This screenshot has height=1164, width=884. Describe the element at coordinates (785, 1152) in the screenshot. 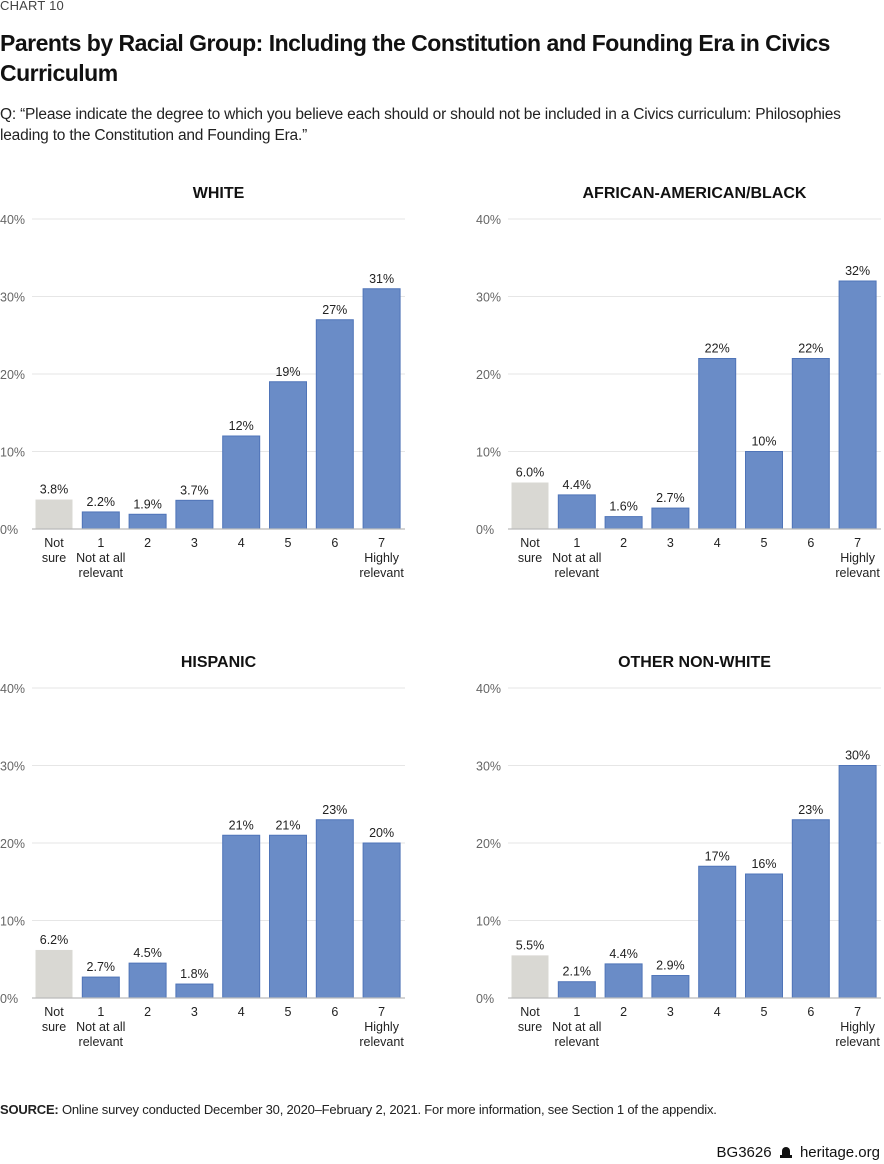

I see `liberty-bell-icon` at that location.